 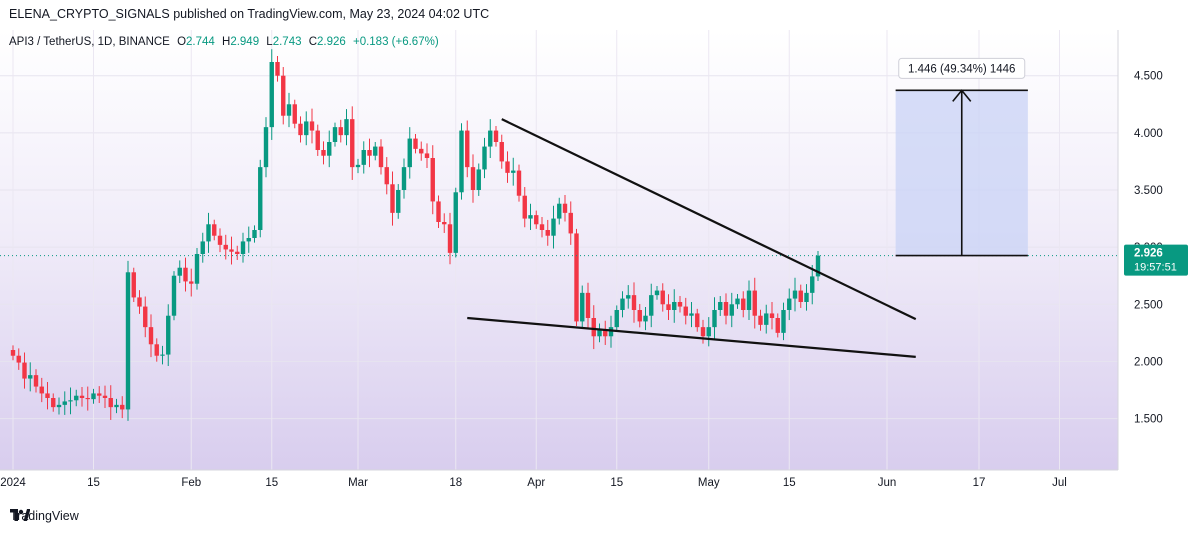 I want to click on open-label: O, so click(x=182, y=42).